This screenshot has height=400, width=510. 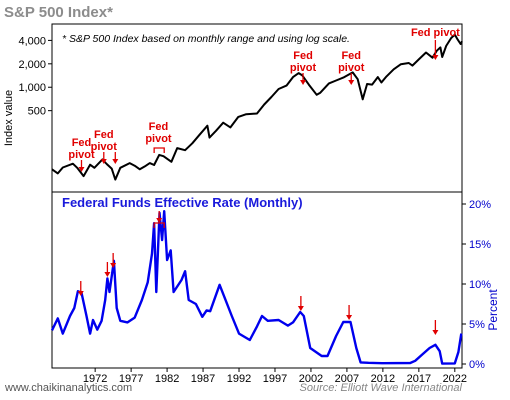 I want to click on fedfunds-y-ticks: 20% 15% 10% 5% 0%, so click(x=476, y=285).